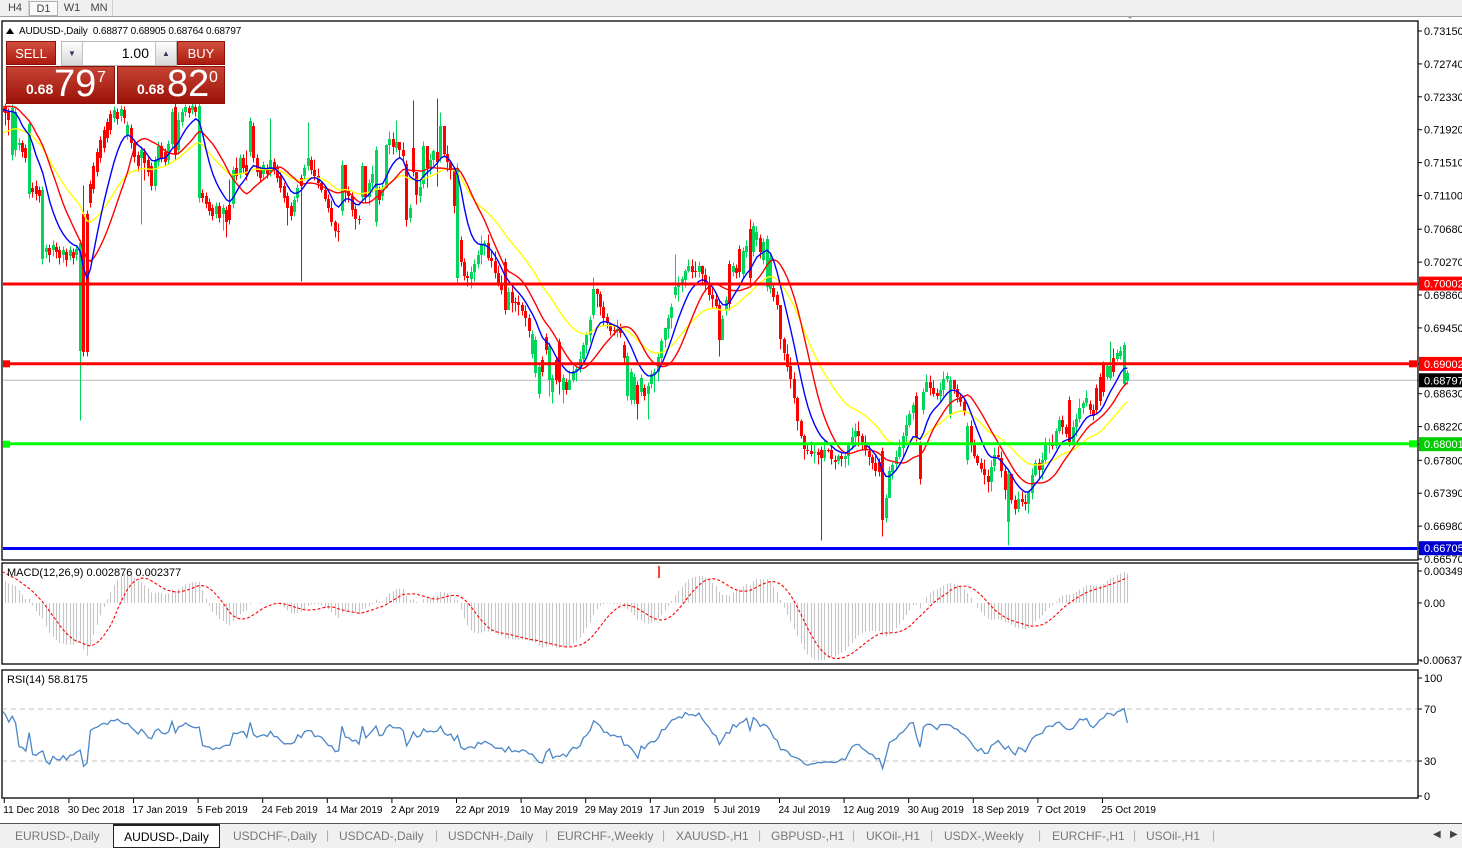 Image resolution: width=1462 pixels, height=848 pixels. What do you see at coordinates (1443, 365) in the screenshot?
I see `svg-text: 0.69002` at bounding box center [1443, 365].